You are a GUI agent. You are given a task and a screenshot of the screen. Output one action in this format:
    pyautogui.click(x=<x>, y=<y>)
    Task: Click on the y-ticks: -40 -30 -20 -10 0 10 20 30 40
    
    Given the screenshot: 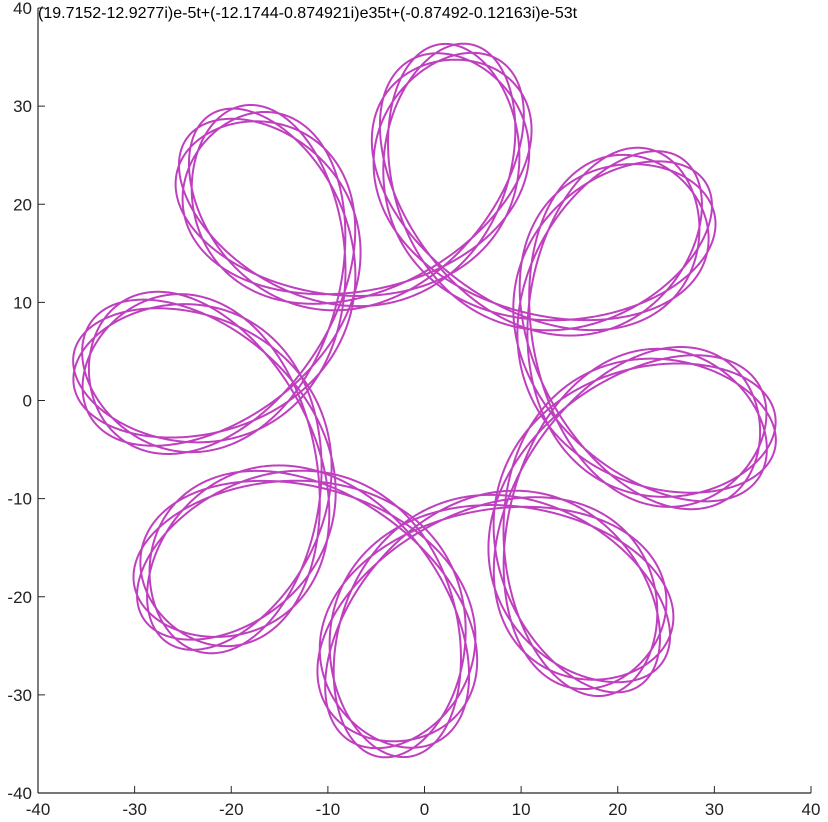 What is the action you would take?
    pyautogui.click(x=26, y=401)
    